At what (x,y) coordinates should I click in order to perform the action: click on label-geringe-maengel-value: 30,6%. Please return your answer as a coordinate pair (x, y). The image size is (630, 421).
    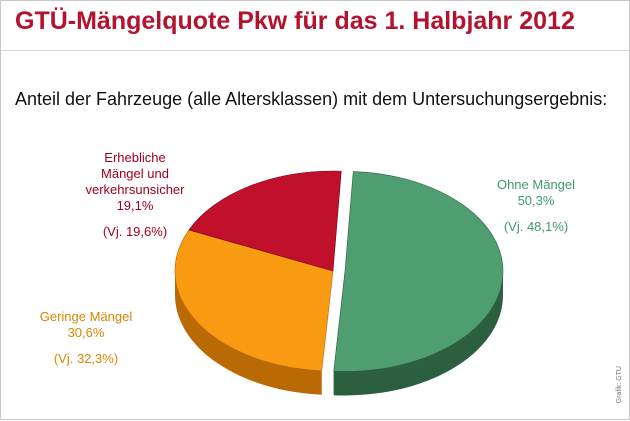
    Looking at the image, I should click on (86, 332).